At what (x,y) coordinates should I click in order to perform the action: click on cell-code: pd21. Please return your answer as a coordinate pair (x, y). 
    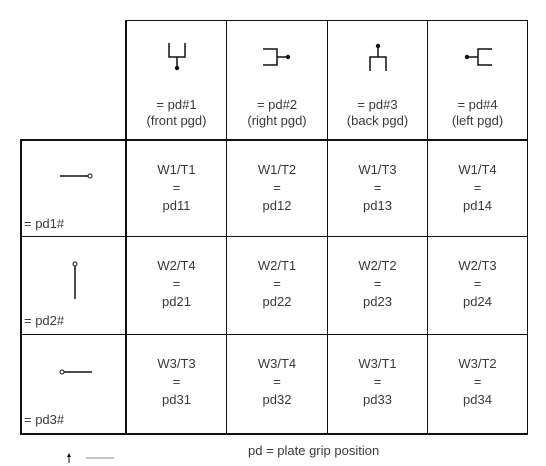
    Looking at the image, I should click on (176, 301).